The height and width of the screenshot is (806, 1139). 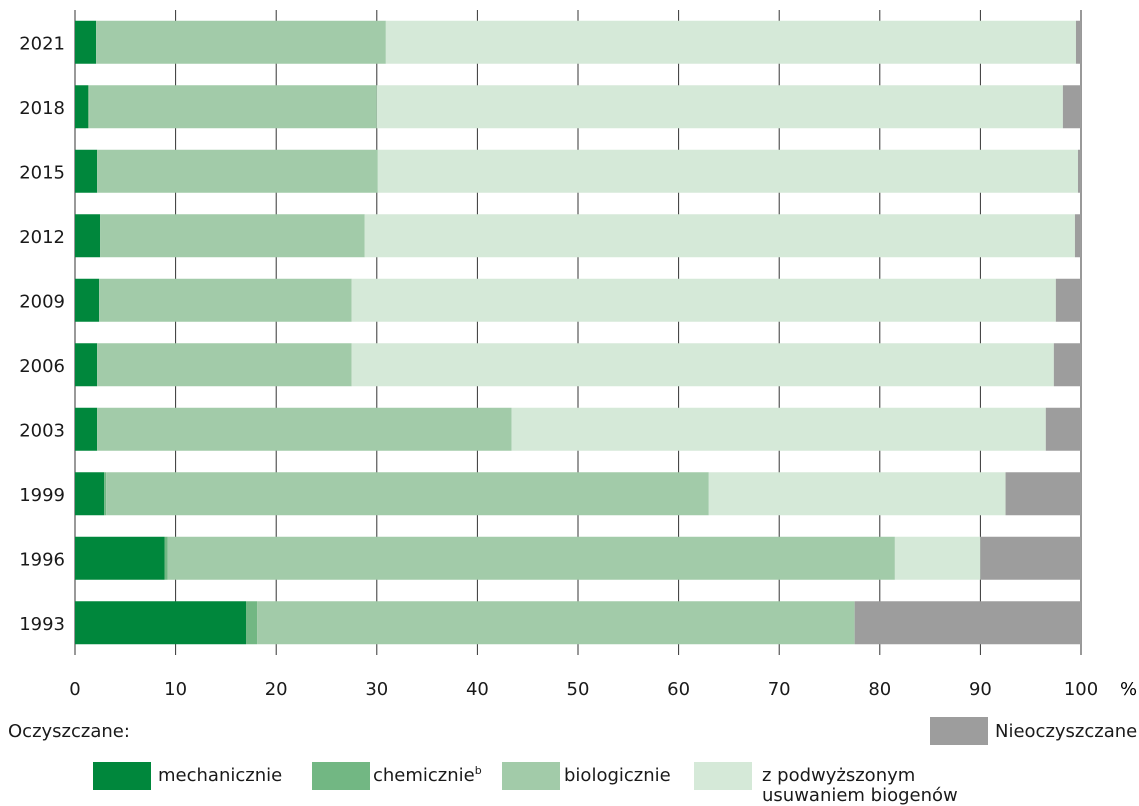 I want to click on legend-swatch-biological, so click(x=531, y=776).